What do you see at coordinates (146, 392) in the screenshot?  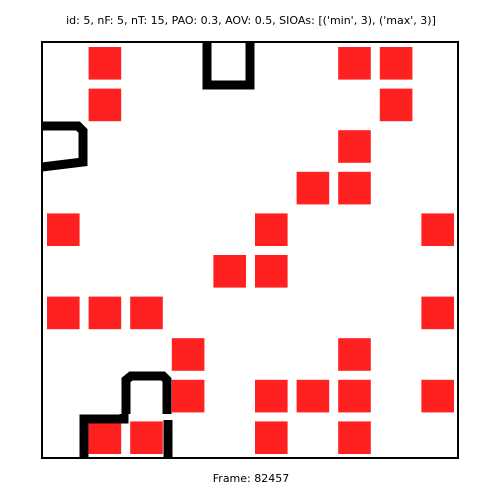 I see `outlined-cup-mid` at bounding box center [146, 392].